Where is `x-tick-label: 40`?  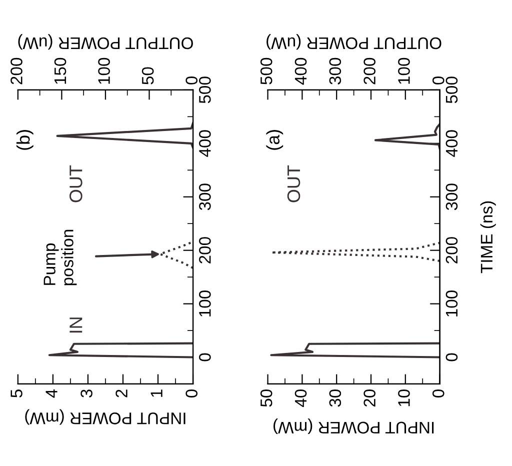
x-tick-label: 40 is located at coordinates (300, 398).